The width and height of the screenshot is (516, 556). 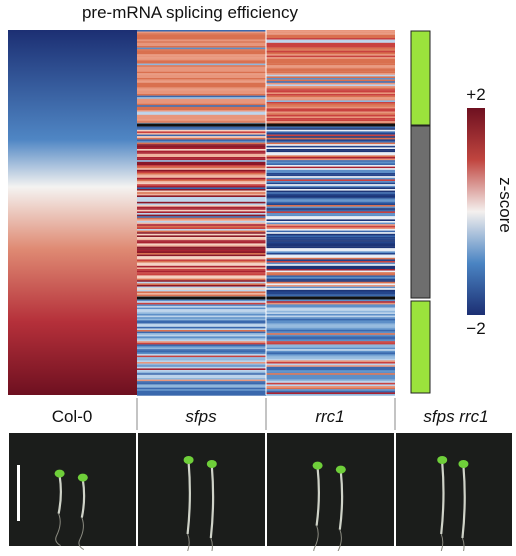 What do you see at coordinates (18, 493) in the screenshot?
I see `scale-bar` at bounding box center [18, 493].